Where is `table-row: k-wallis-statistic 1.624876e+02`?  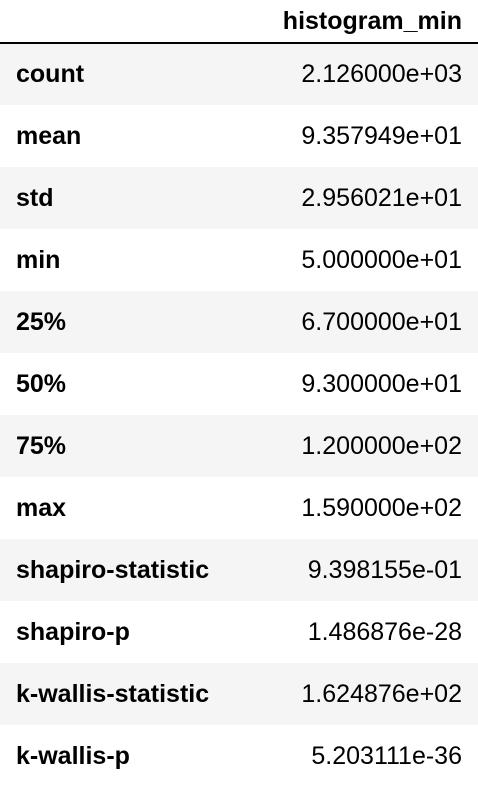
table-row: k-wallis-statistic 1.624876e+02 is located at coordinates (239, 694).